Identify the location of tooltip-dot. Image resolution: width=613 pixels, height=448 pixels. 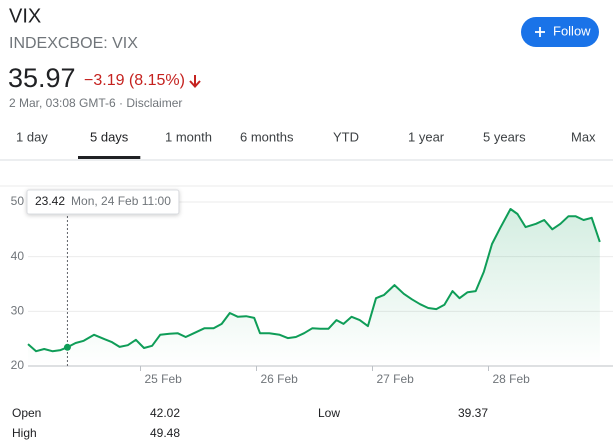
(67, 347).